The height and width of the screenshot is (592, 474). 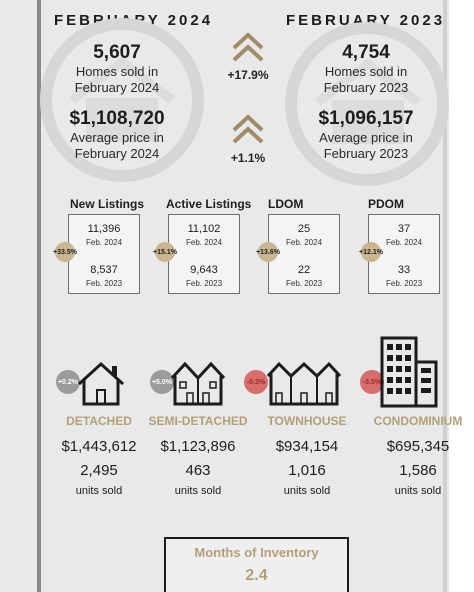 I want to click on property-type-condominium: CONDOMINIUM, so click(x=418, y=421).